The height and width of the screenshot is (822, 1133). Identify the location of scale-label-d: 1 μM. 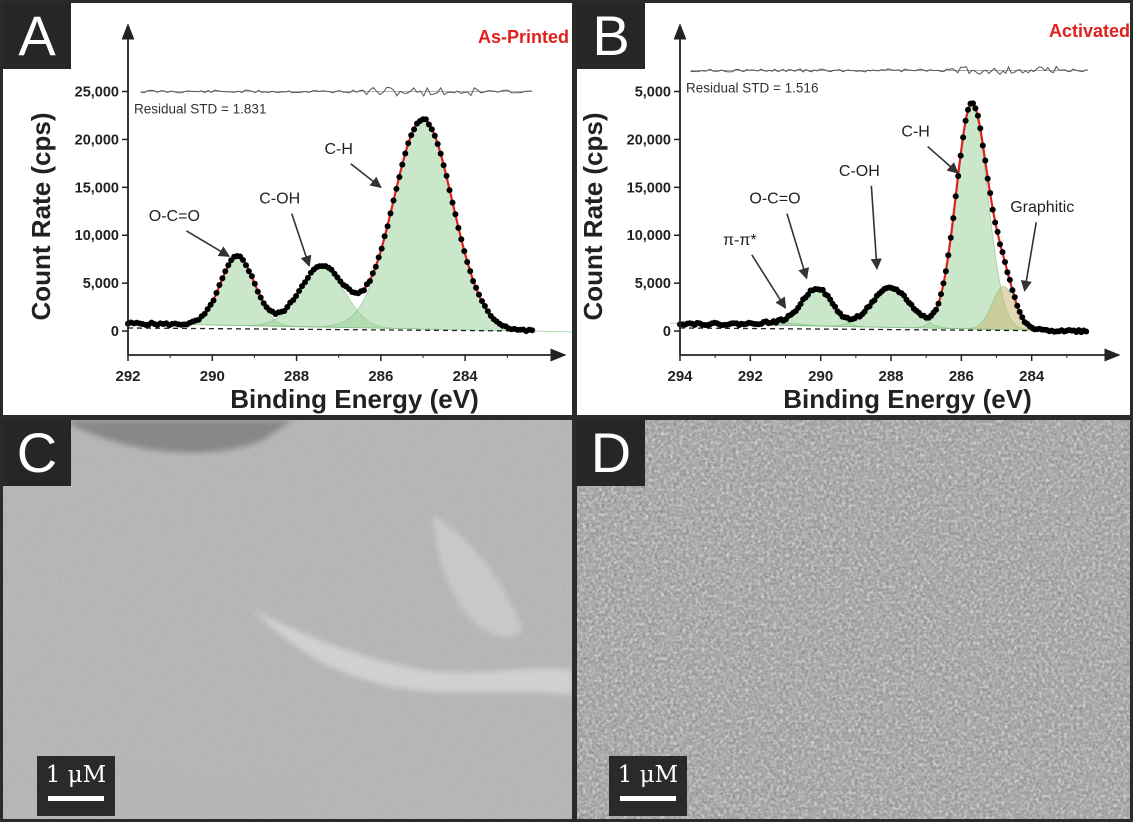
(648, 775).